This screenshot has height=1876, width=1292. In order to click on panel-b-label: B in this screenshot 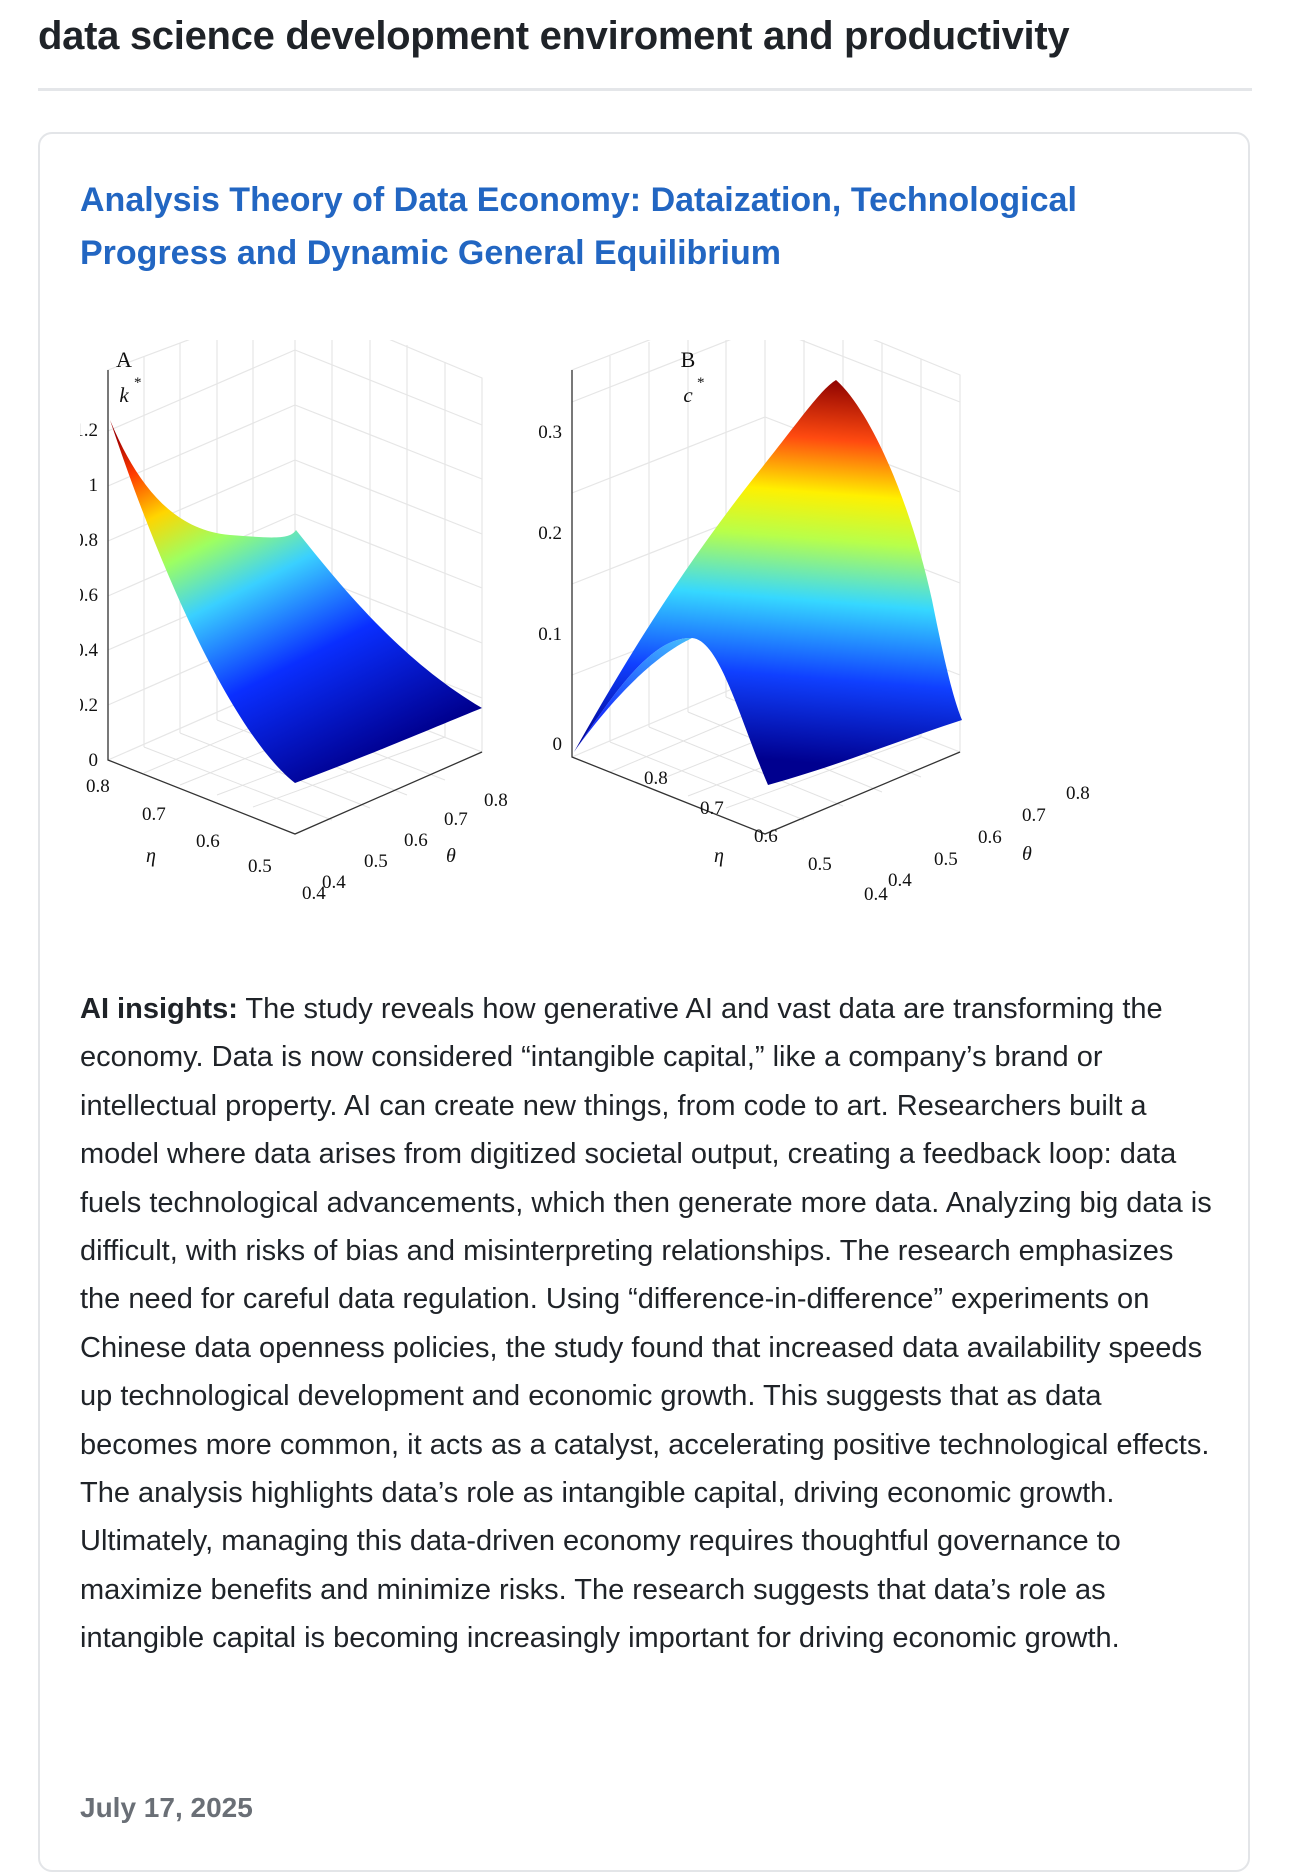, I will do `click(688, 359)`.